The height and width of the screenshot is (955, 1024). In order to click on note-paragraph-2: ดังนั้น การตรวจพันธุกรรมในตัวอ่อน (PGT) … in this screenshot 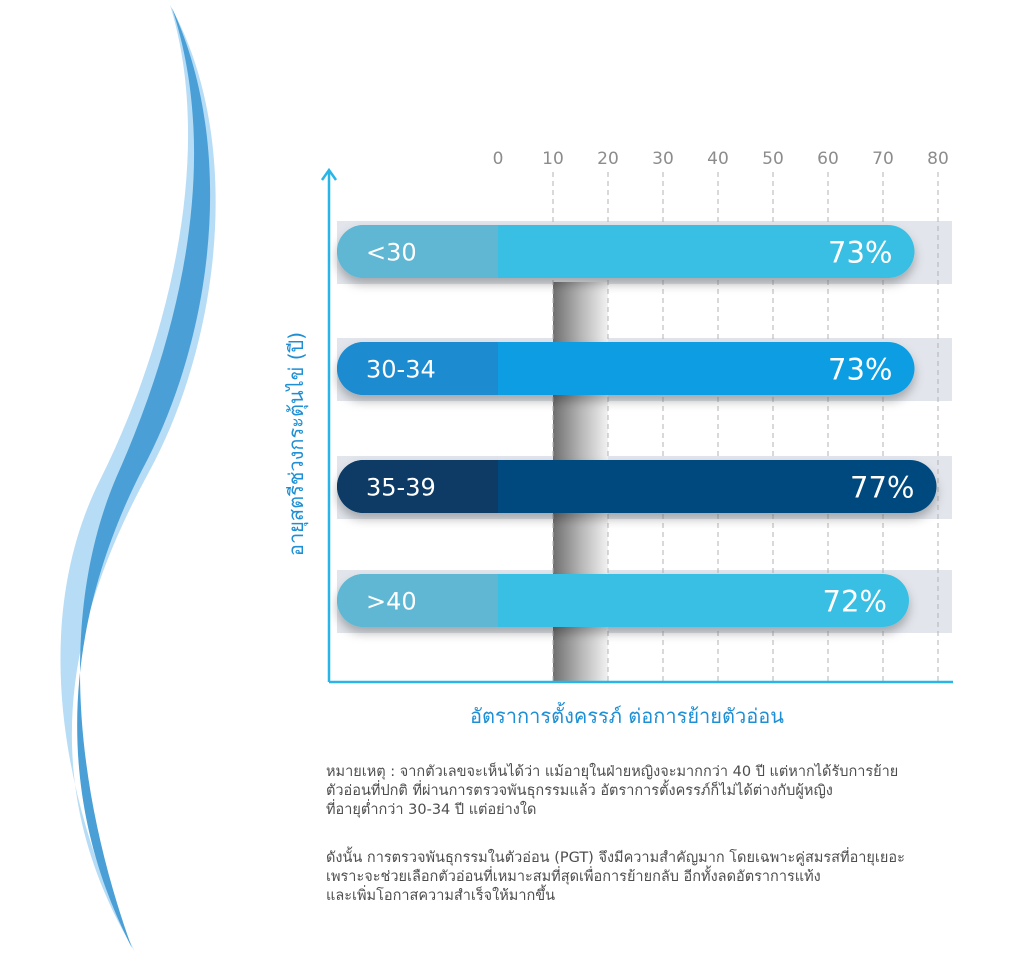, I will do `click(666, 877)`.